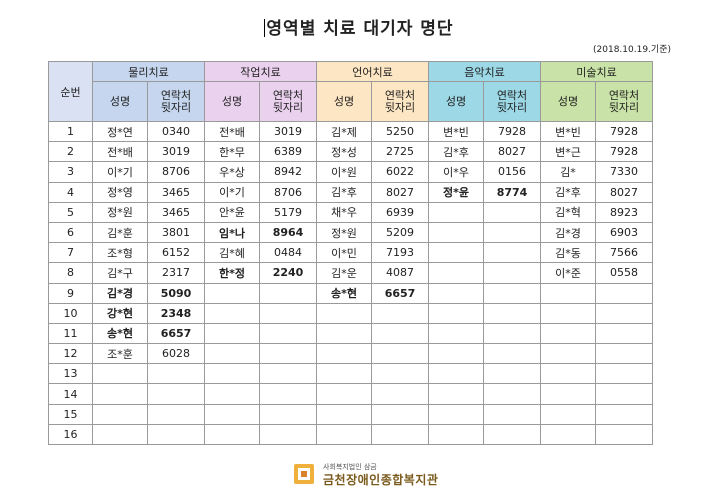  Describe the element at coordinates (568, 131) in the screenshot. I see `cell-name-art: 변*빈` at that location.